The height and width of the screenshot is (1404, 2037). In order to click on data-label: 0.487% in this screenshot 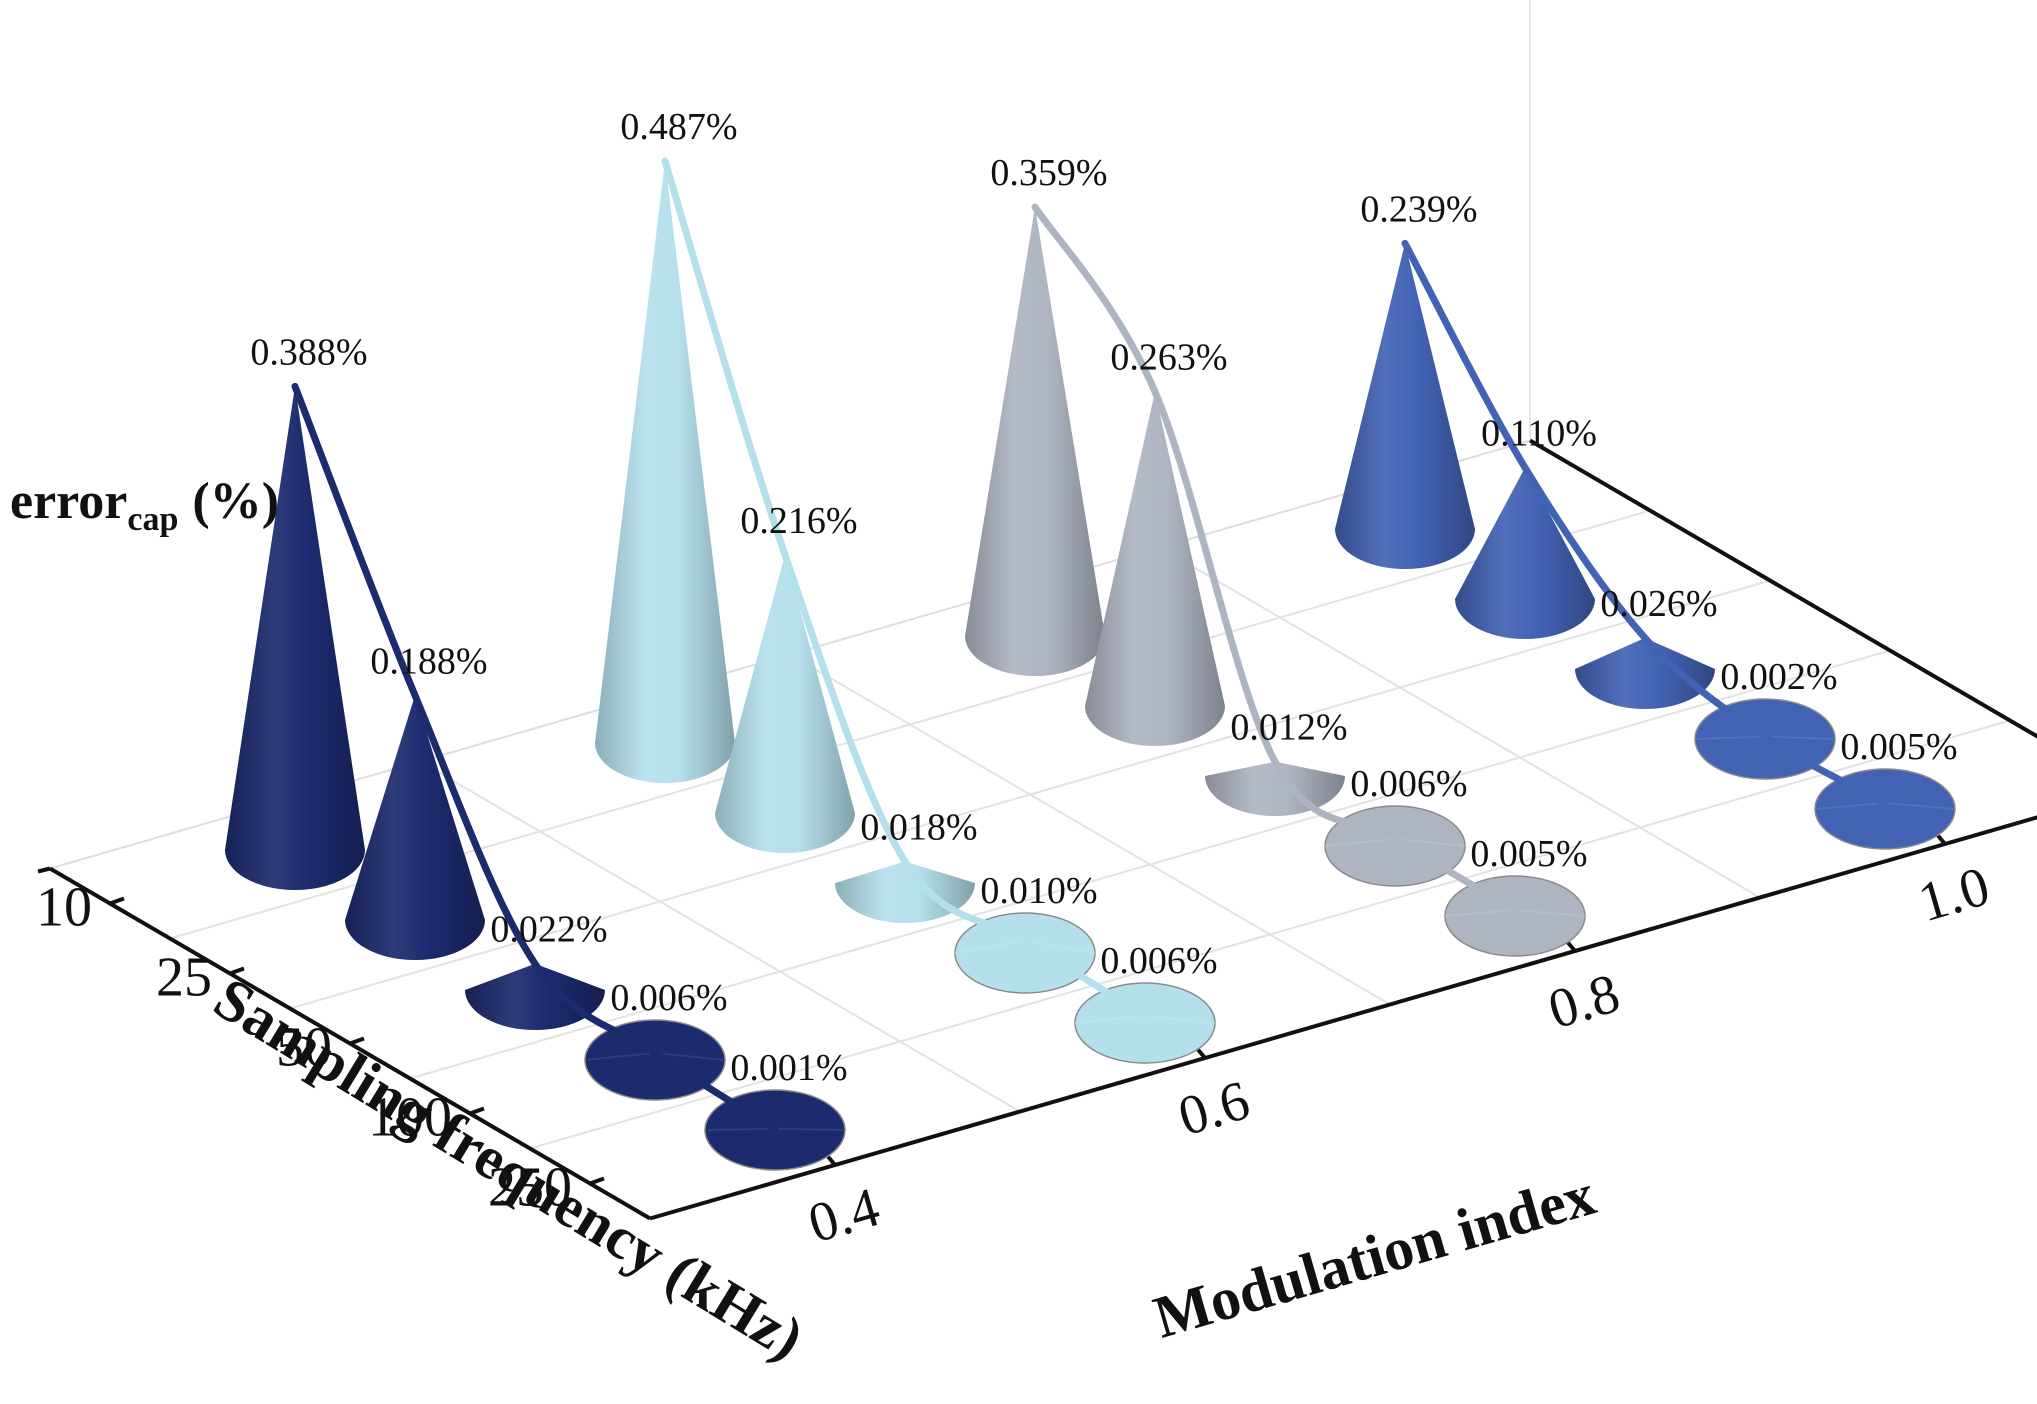, I will do `click(678, 127)`.